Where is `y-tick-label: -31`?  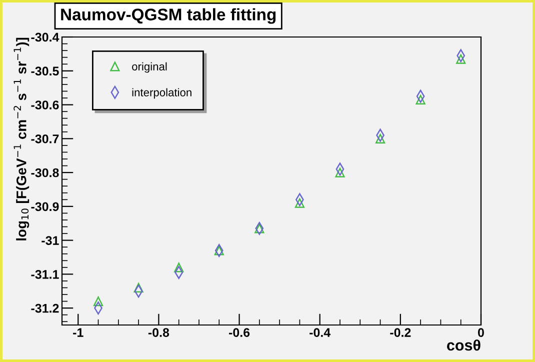
y-tick-label: -31 is located at coordinates (50, 240).